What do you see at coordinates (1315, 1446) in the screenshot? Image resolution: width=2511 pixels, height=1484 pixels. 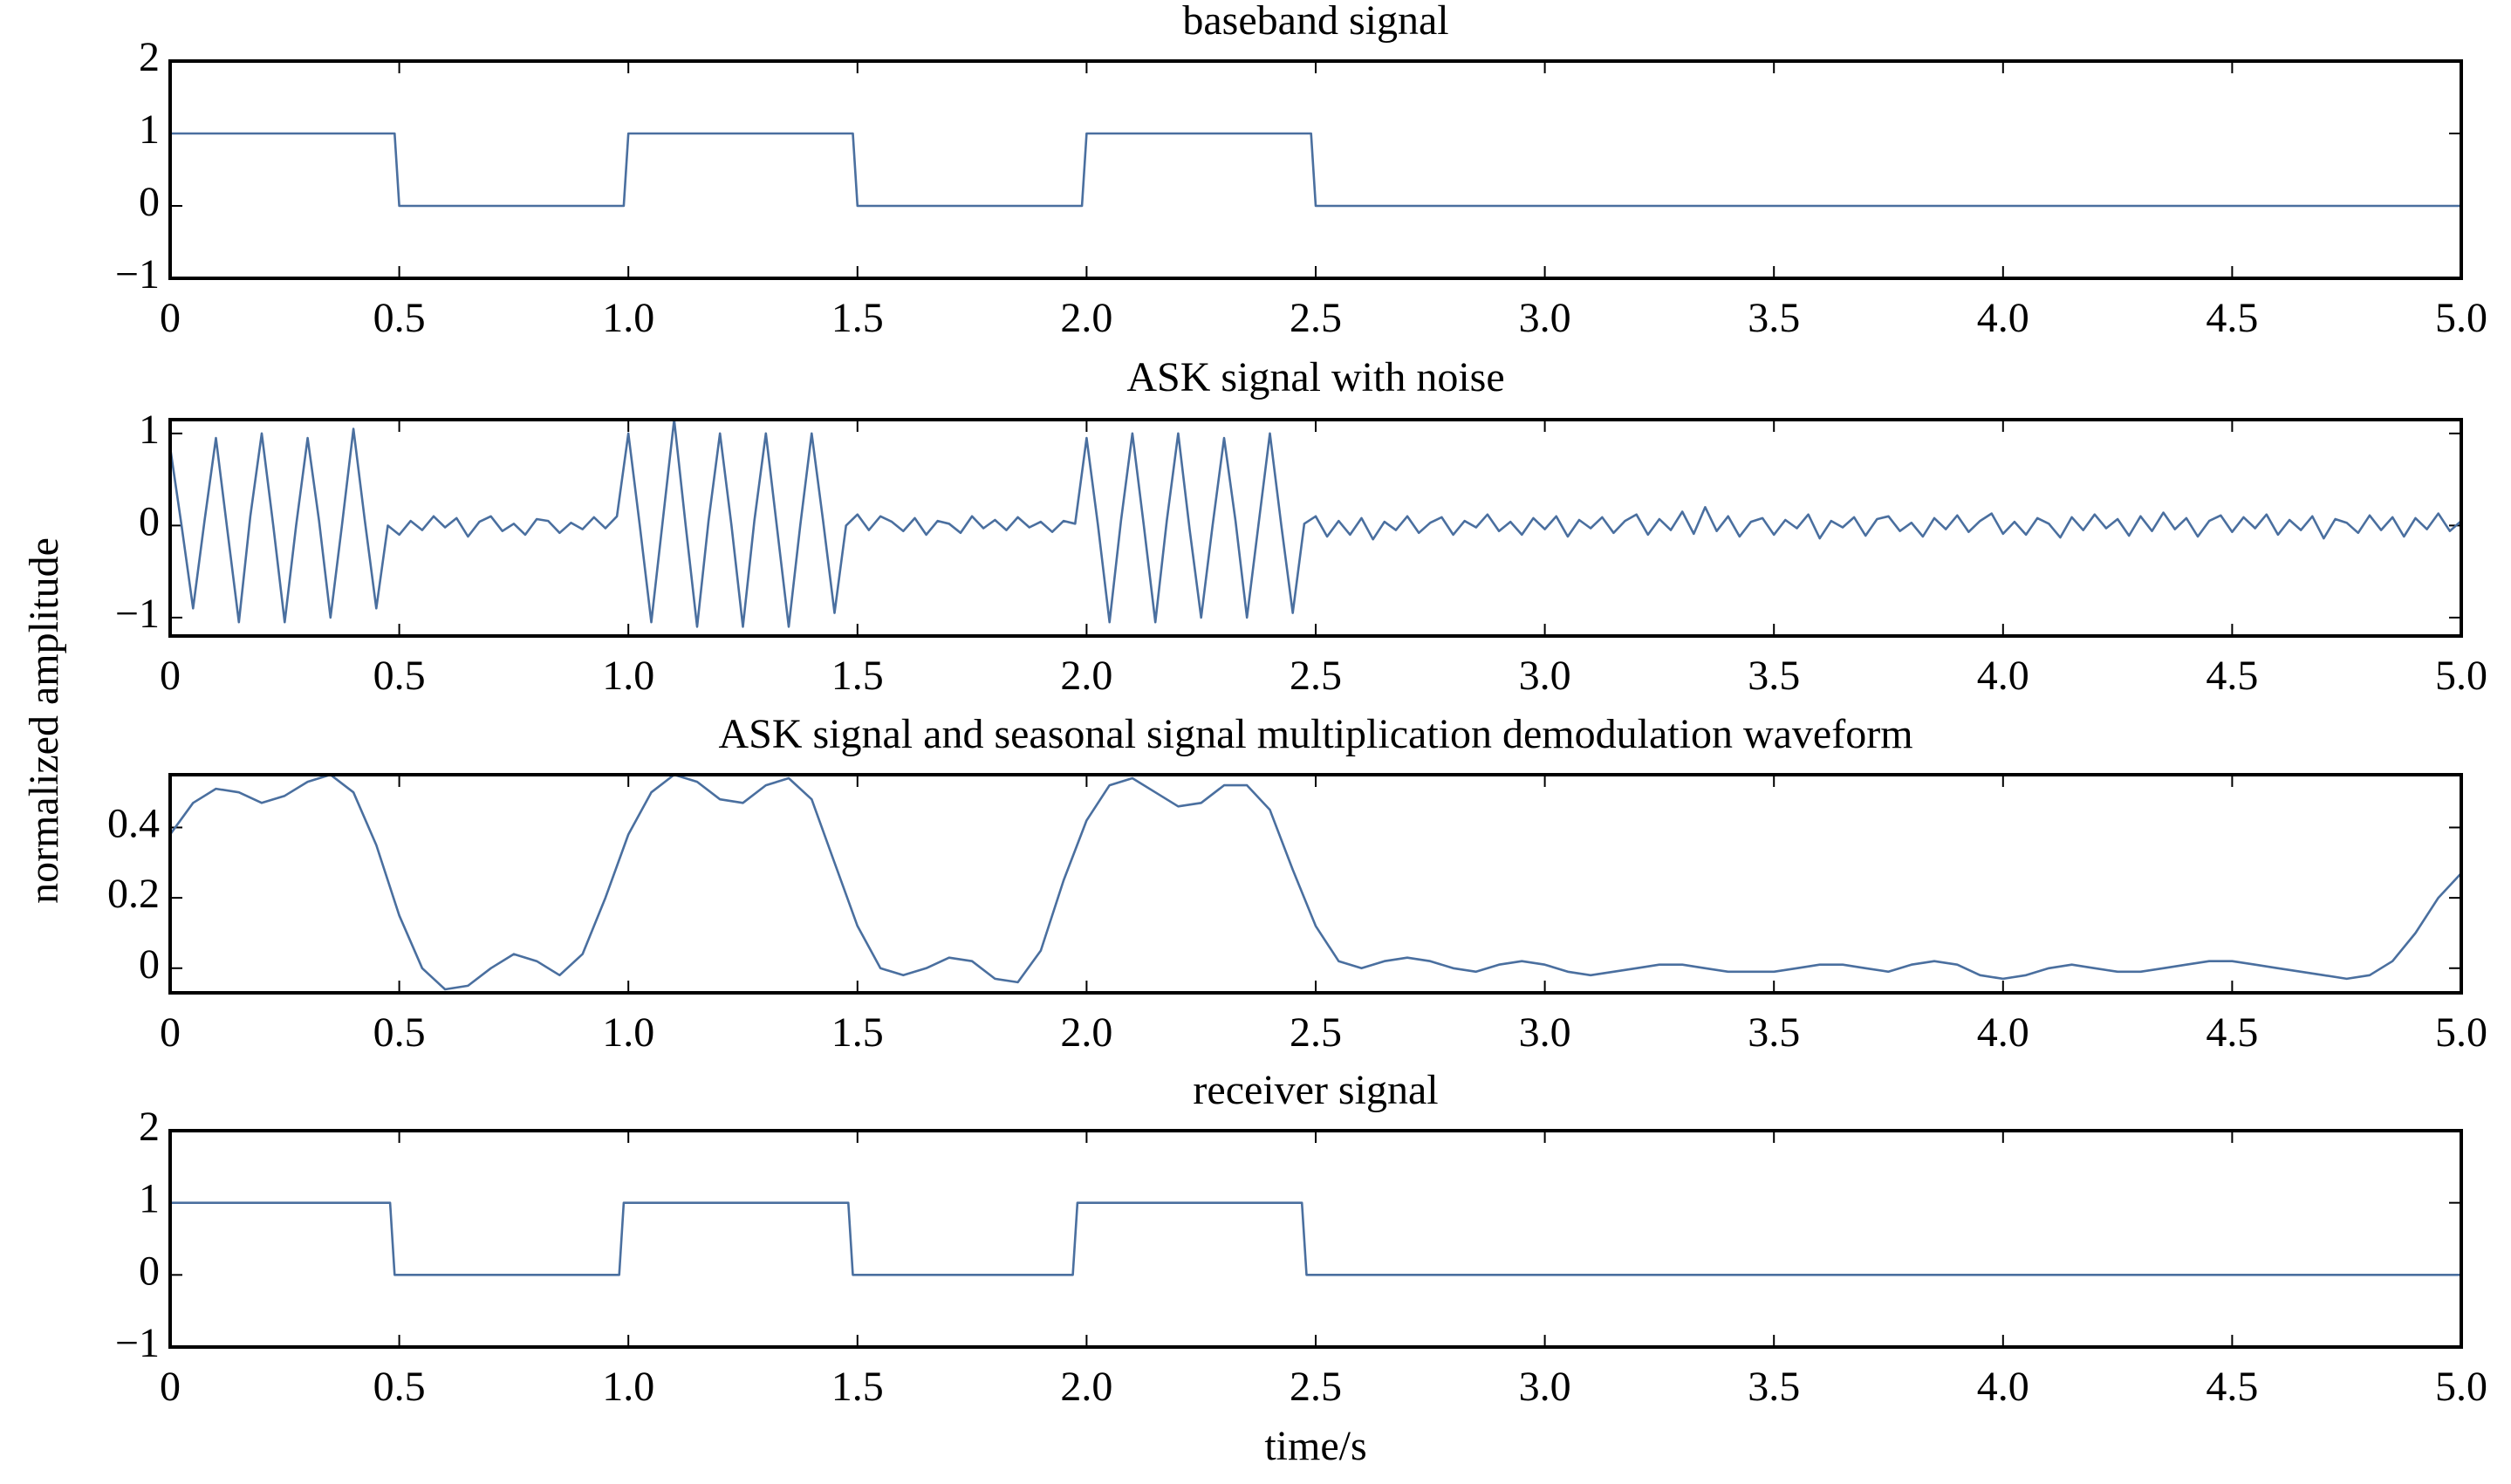 I see `x-axis-label: time/s` at bounding box center [1315, 1446].